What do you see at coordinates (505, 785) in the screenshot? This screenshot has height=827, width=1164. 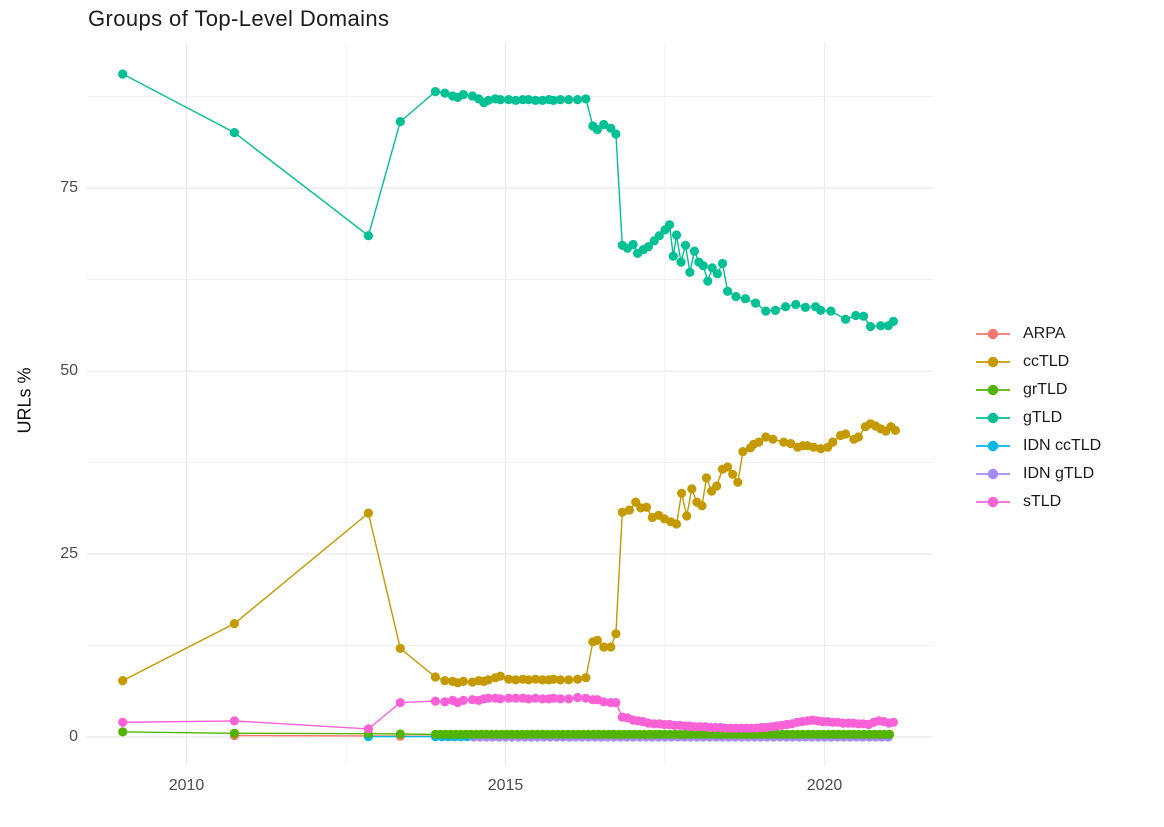 I see `x-tick-label: 2015` at bounding box center [505, 785].